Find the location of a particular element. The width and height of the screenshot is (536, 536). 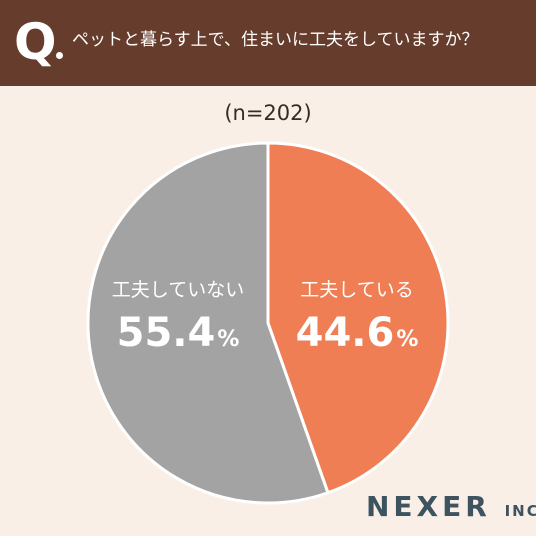

sample-size-label: (n=202) is located at coordinates (268, 113).